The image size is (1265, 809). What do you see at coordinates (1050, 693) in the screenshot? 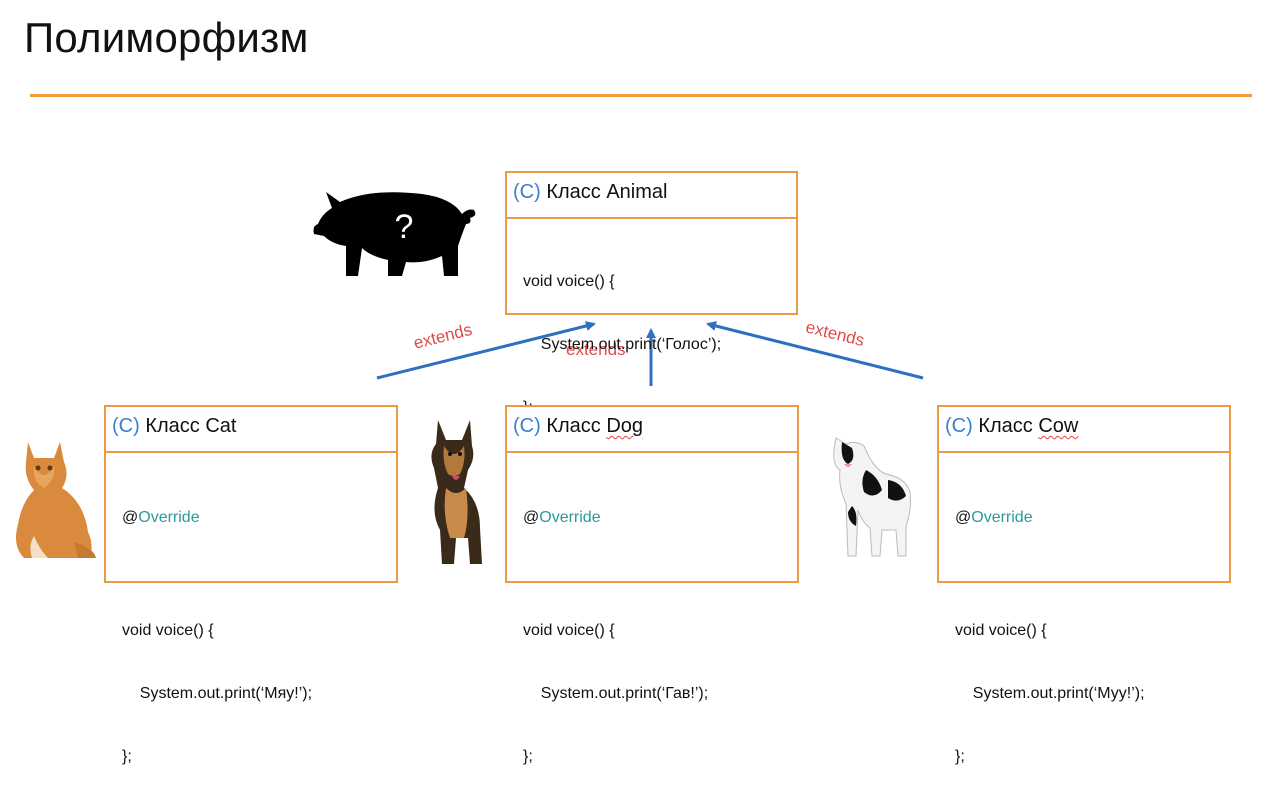
I see `code-line: System.out.print(‘Муу!’);` at bounding box center [1050, 693].